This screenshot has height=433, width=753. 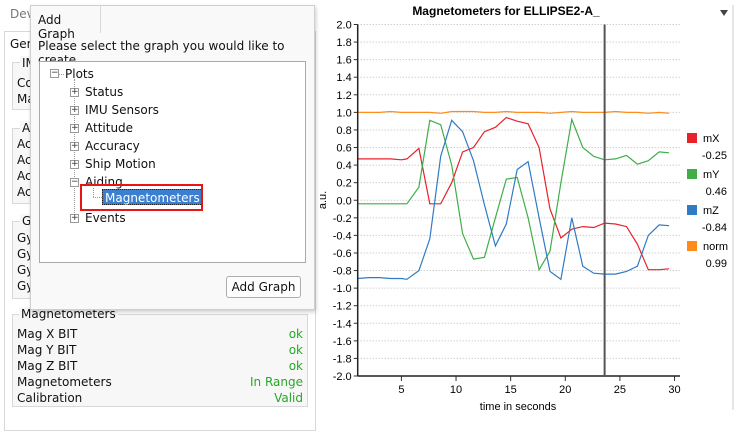 I want to click on gyro-group-title: G, so click(x=27, y=221).